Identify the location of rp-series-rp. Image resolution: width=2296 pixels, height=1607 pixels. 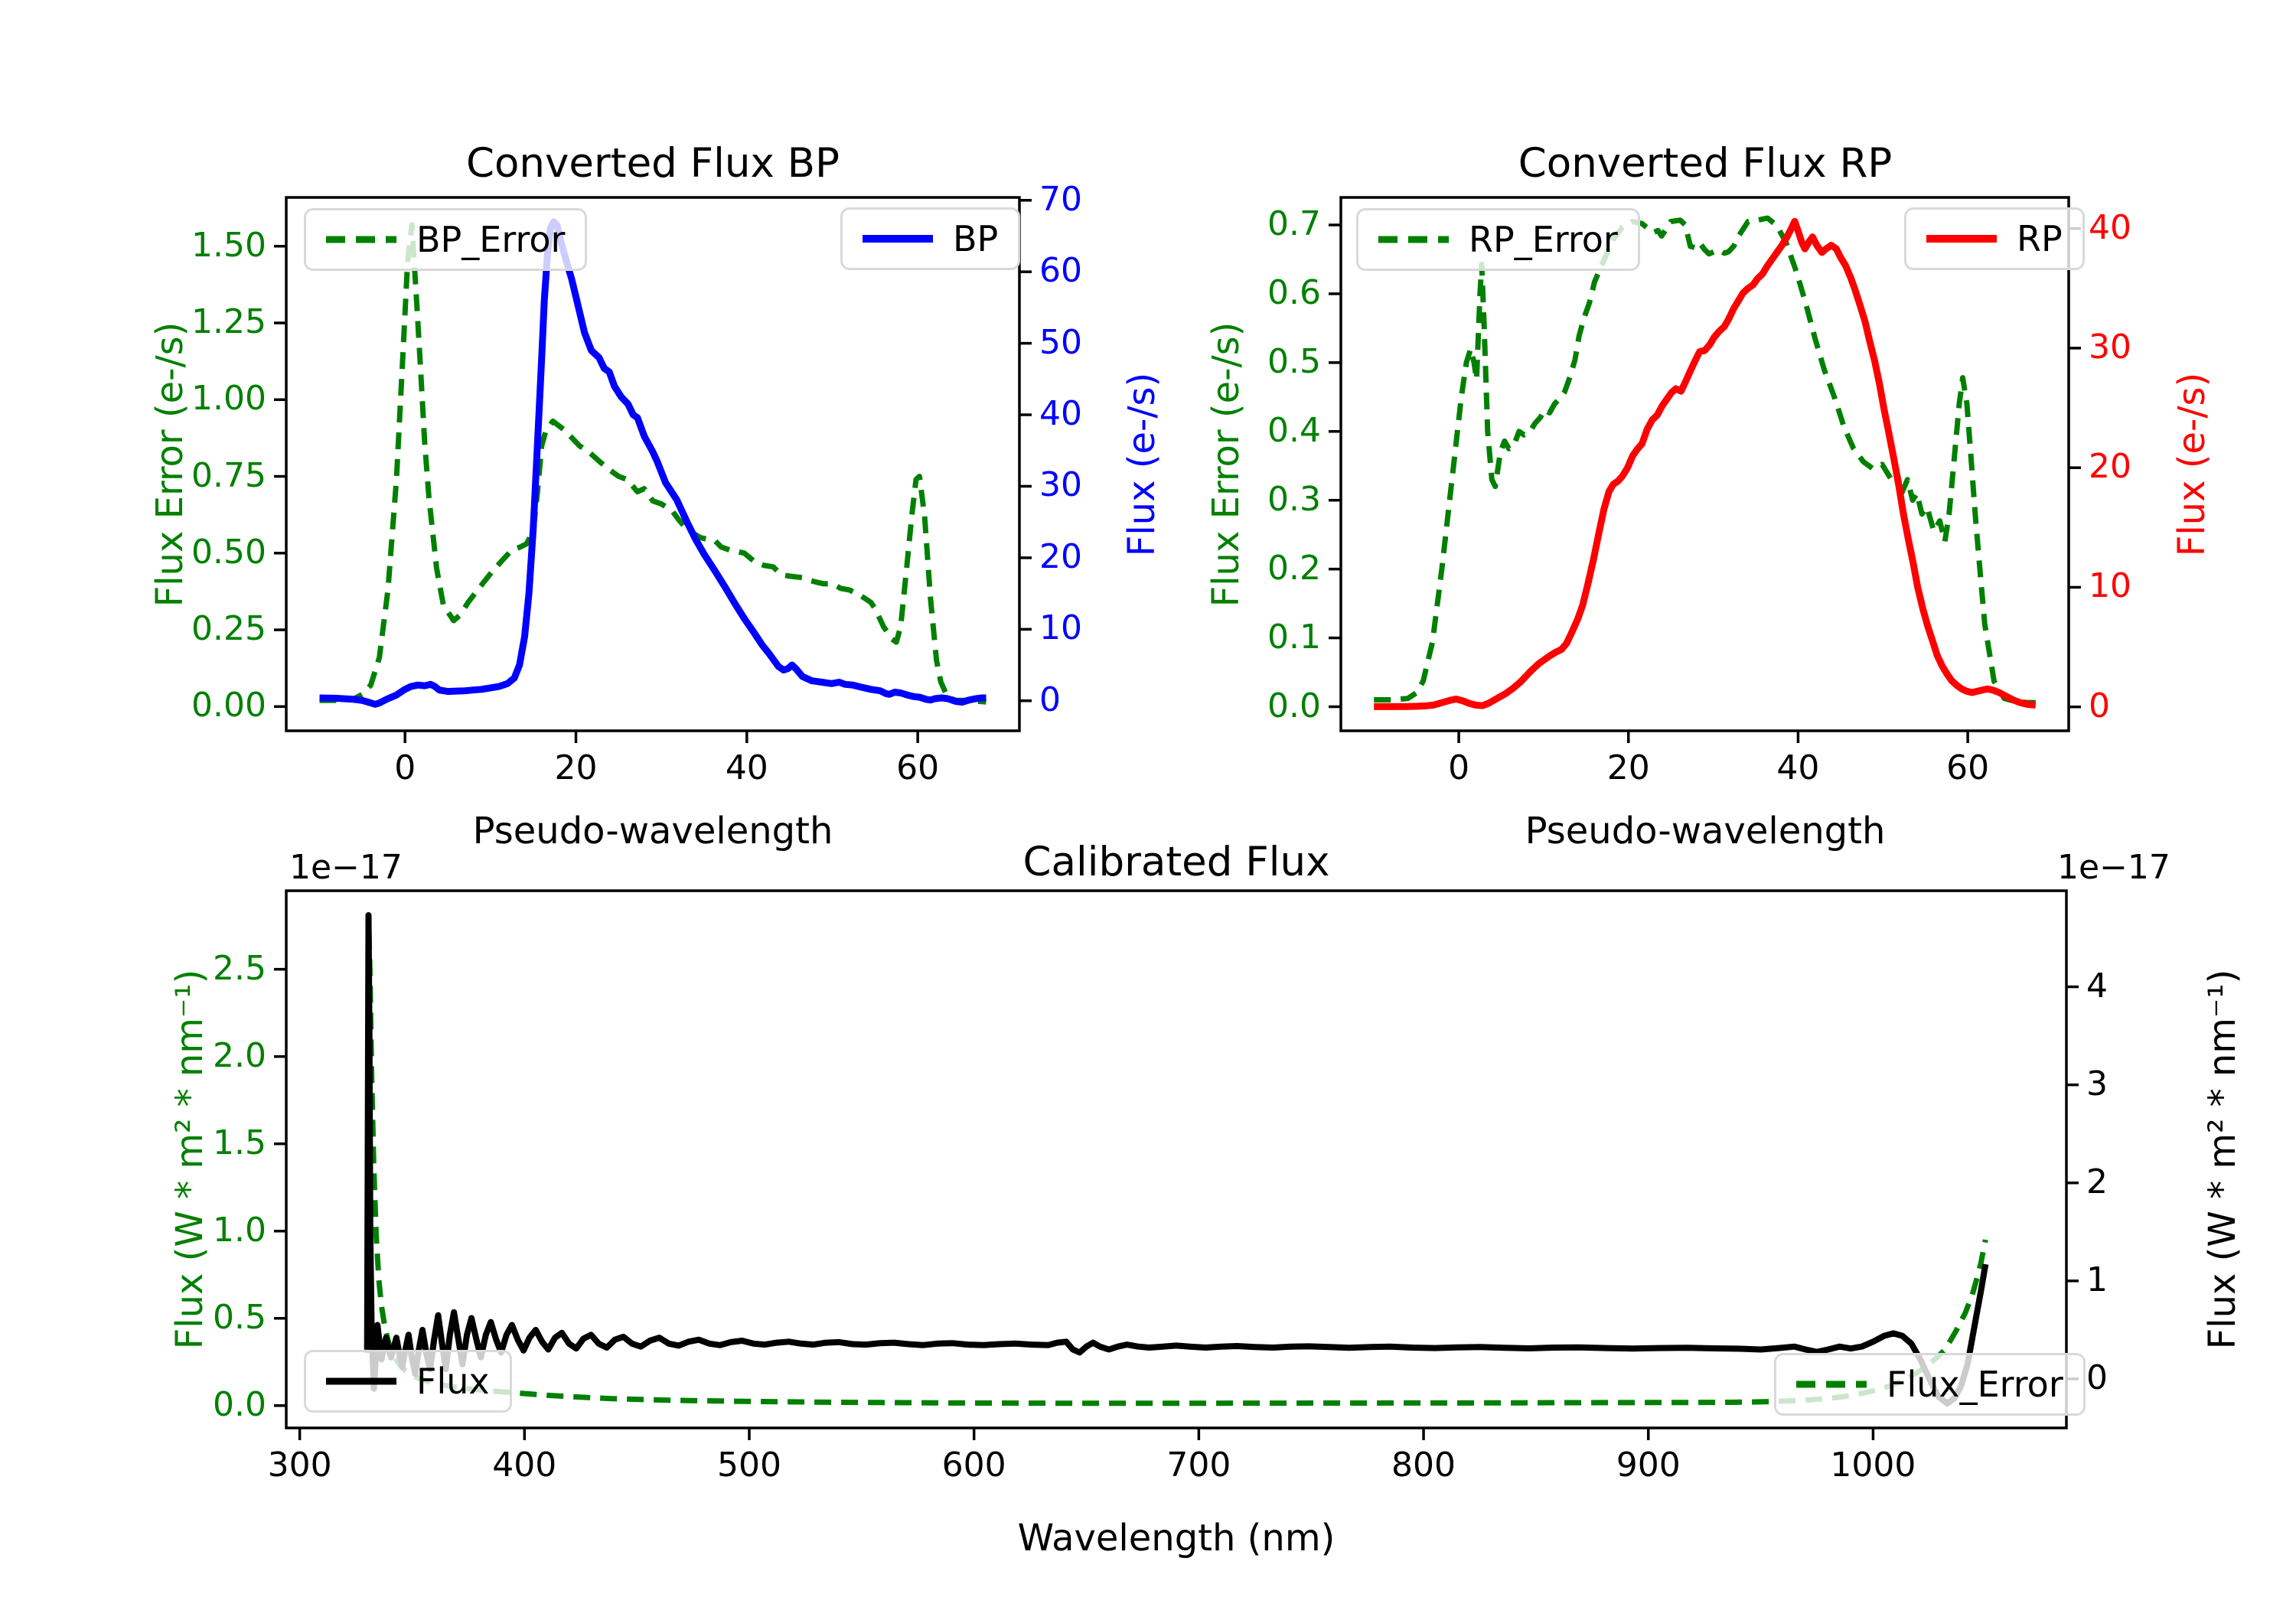
(1705, 463).